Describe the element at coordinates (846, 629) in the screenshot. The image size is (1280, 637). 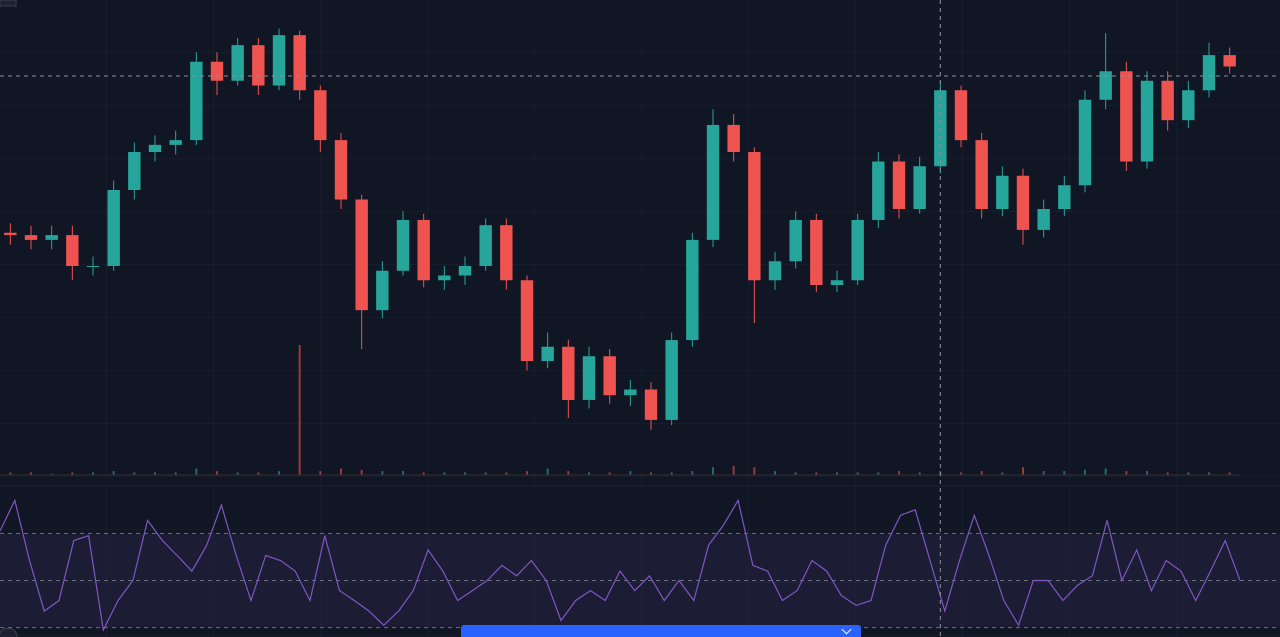
I see `chevron-icon` at that location.